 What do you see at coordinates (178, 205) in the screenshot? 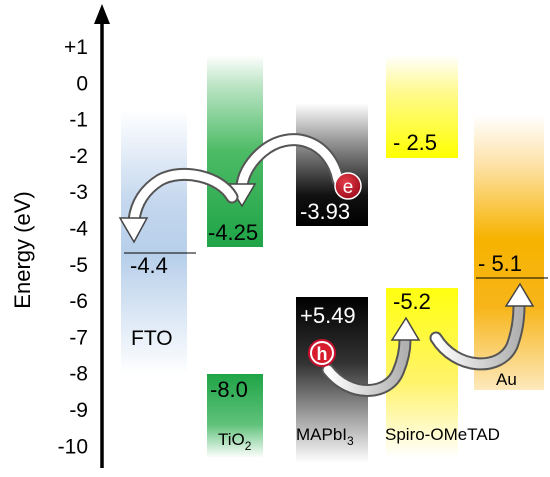
I see `electron-transfer-arrow-tio2-to-fto` at bounding box center [178, 205].